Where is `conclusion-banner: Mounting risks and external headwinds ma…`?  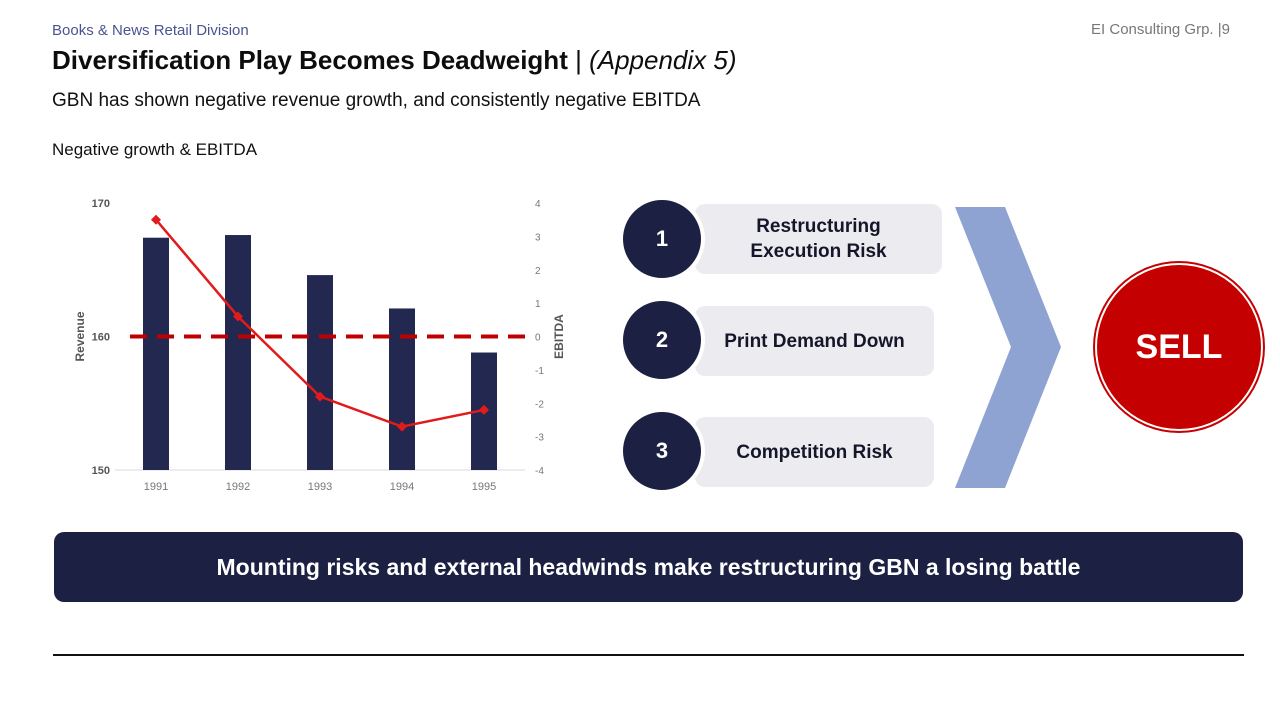 conclusion-banner: Mounting risks and external headwinds ma… is located at coordinates (648, 567).